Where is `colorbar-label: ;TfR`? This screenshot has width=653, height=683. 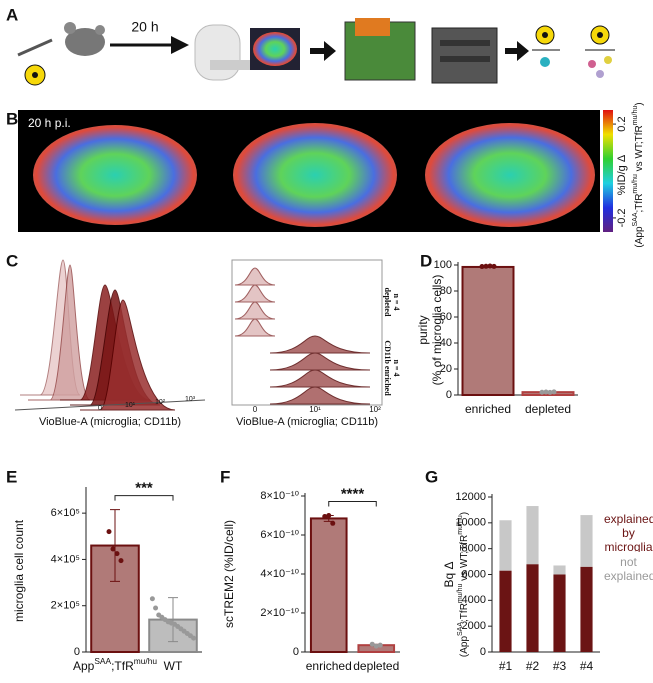
colorbar-label: ;TfR is located at coordinates (639, 203).